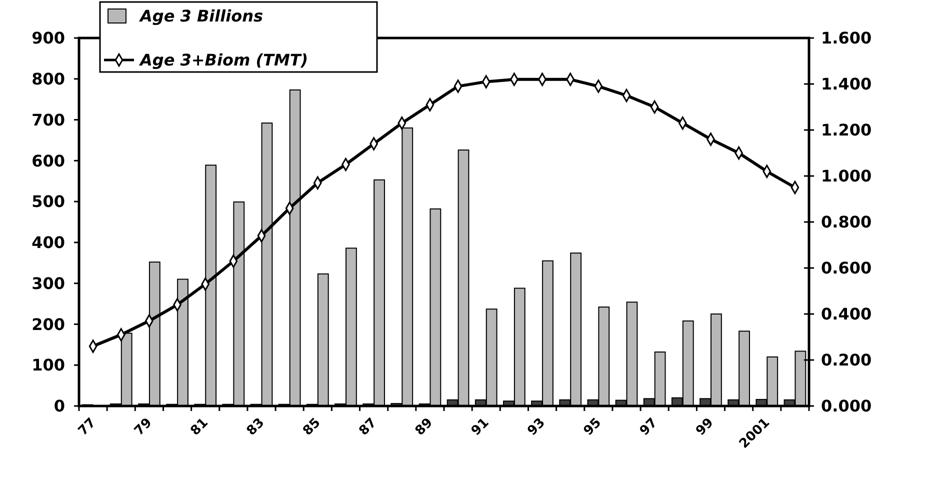  Describe the element at coordinates (312, 427) in the screenshot. I see `x-tick-label: 85` at that location.